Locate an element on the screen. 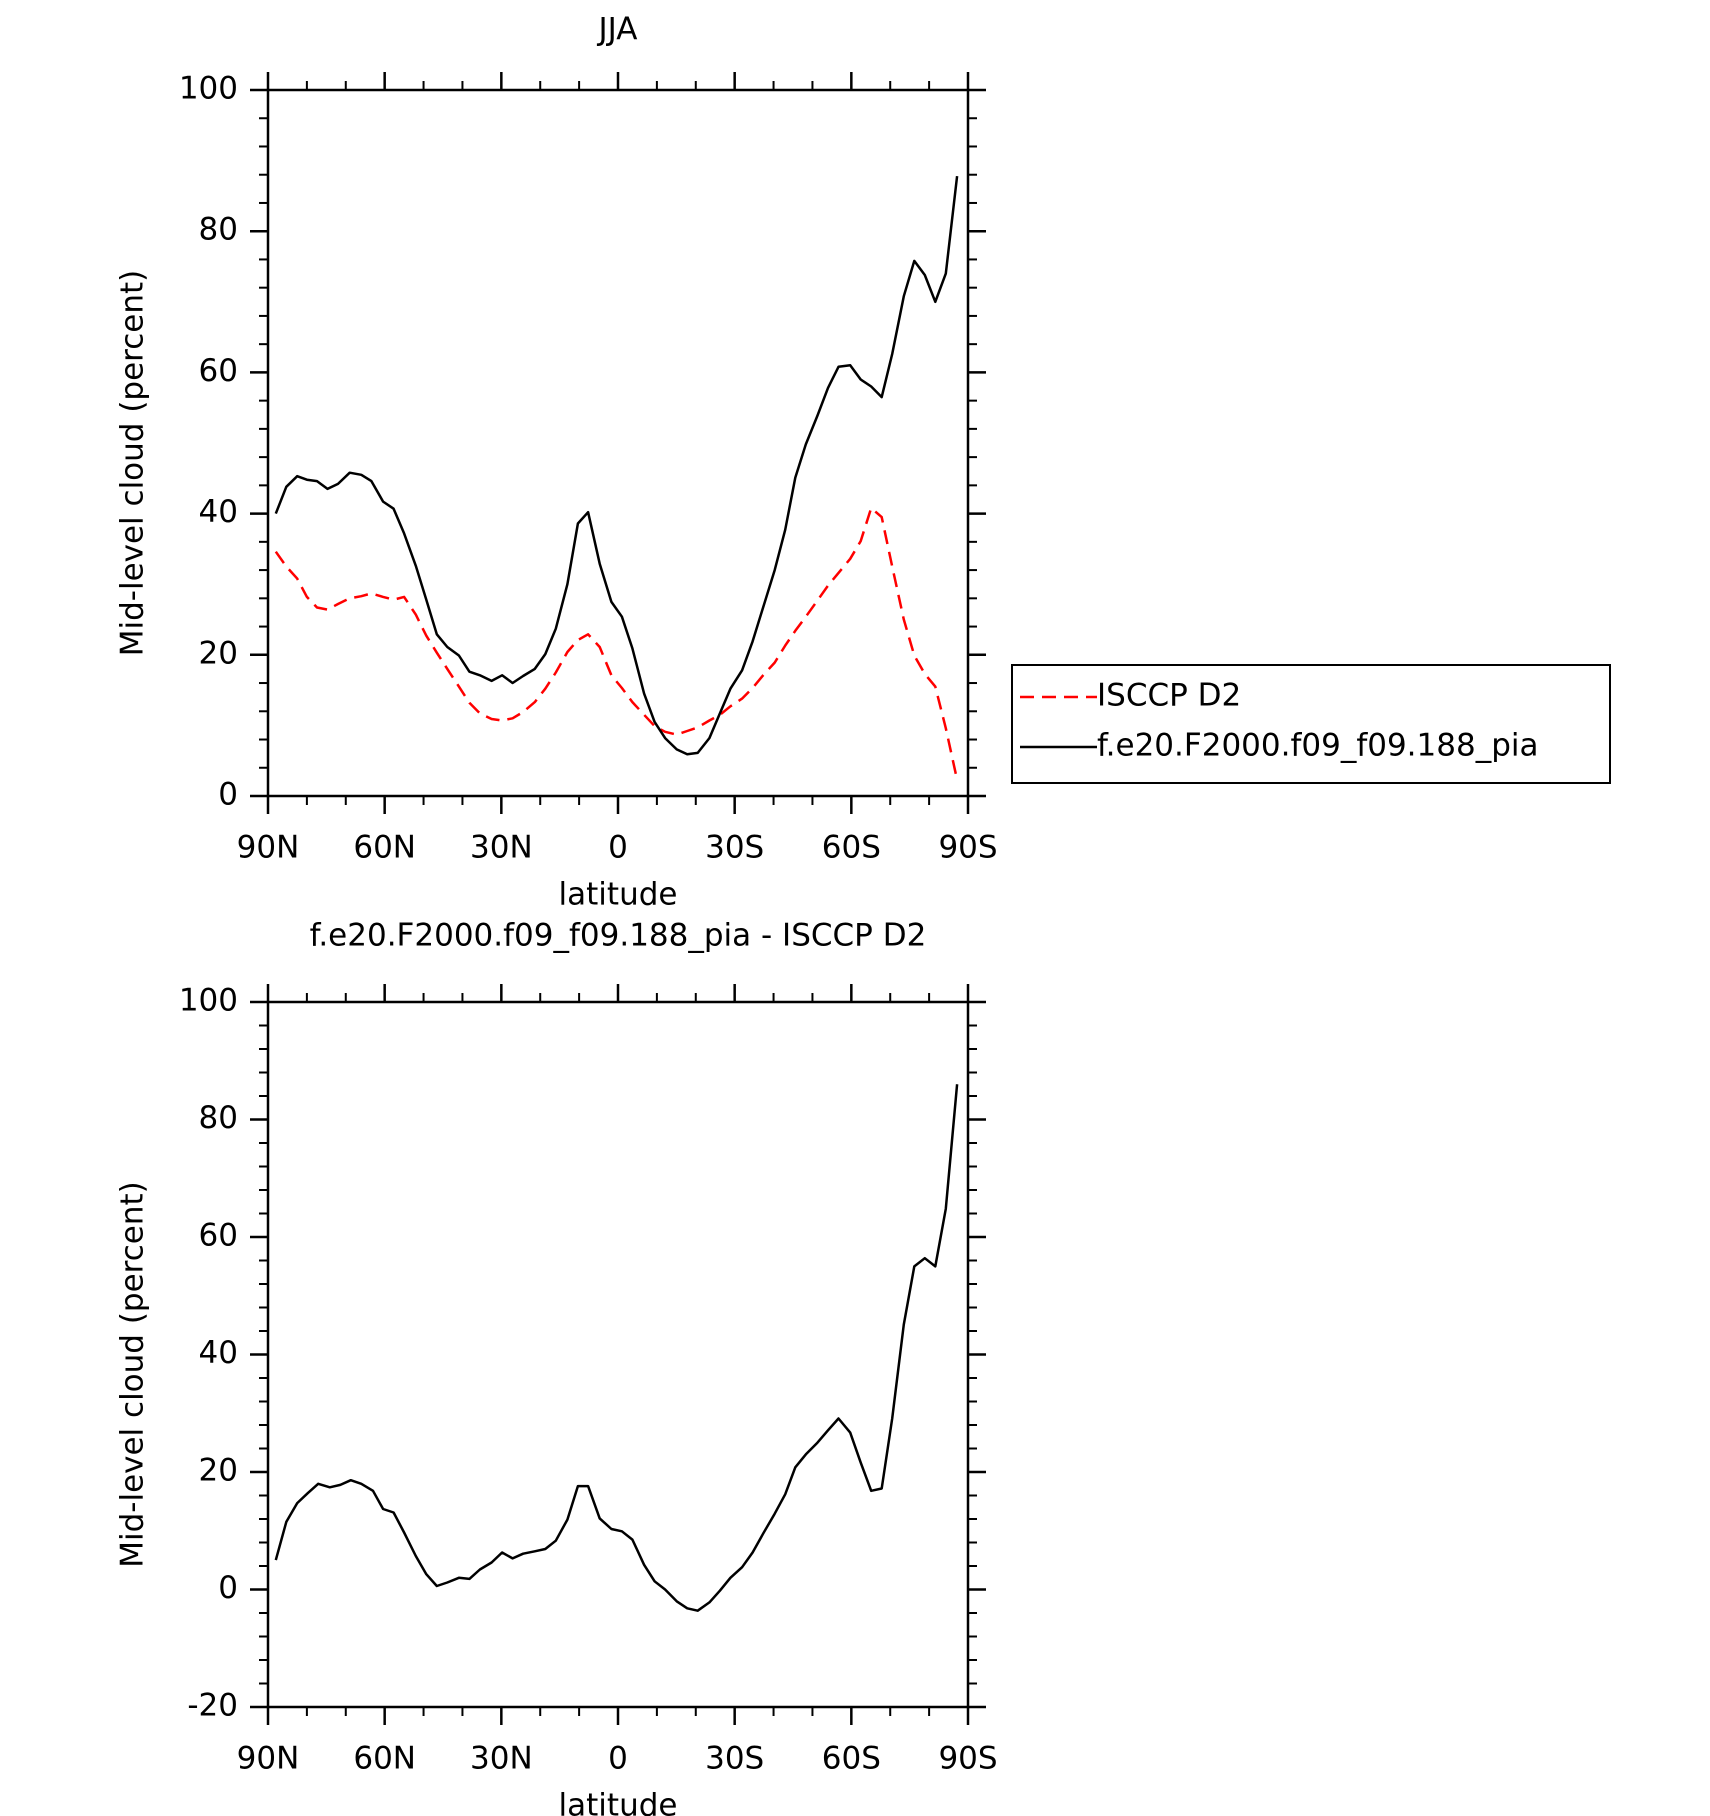  y-tick-label: -20 is located at coordinates (212, 1706).